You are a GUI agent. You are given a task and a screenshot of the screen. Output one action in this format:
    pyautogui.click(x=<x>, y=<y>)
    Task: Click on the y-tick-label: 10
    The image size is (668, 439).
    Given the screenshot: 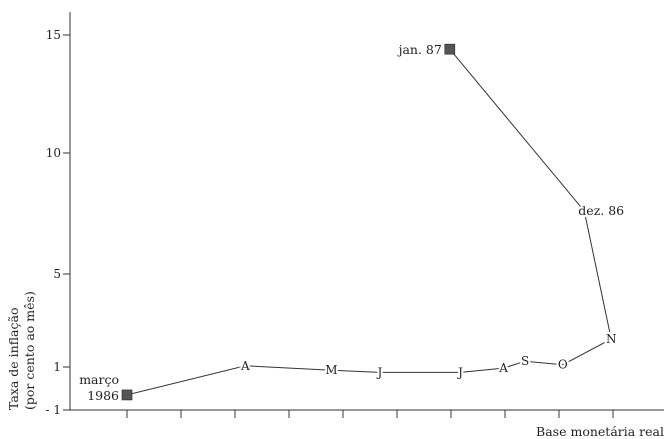 What is the action you would take?
    pyautogui.click(x=53, y=153)
    